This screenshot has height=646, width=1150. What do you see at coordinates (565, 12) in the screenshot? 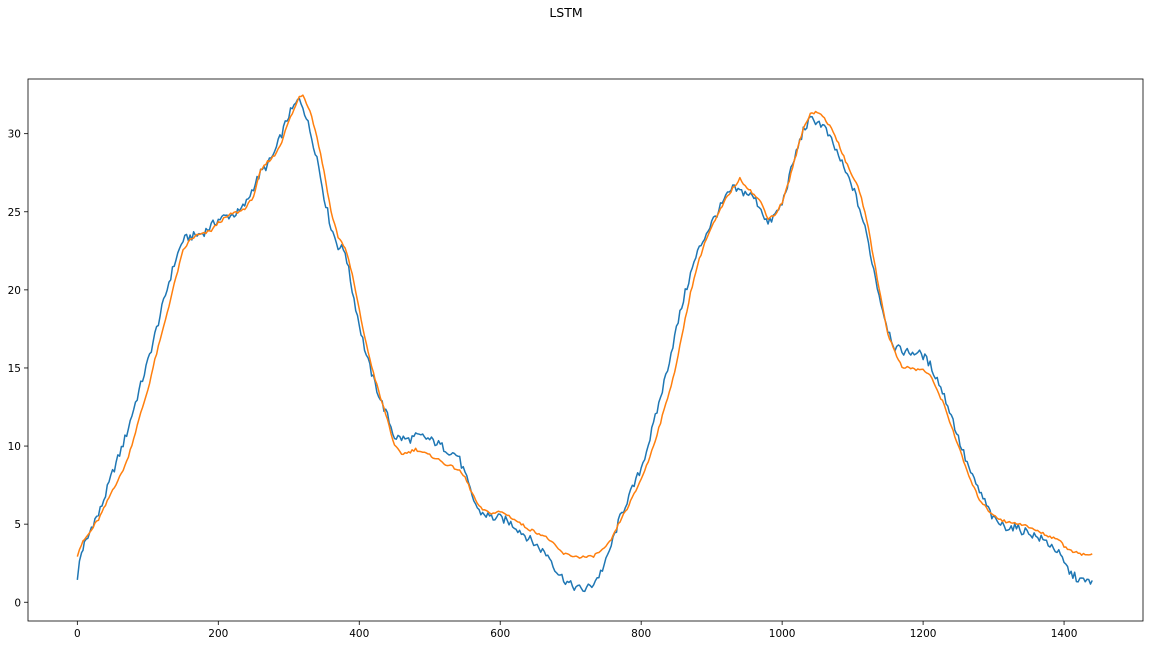
I see `chart-title: LSTM` at bounding box center [565, 12].